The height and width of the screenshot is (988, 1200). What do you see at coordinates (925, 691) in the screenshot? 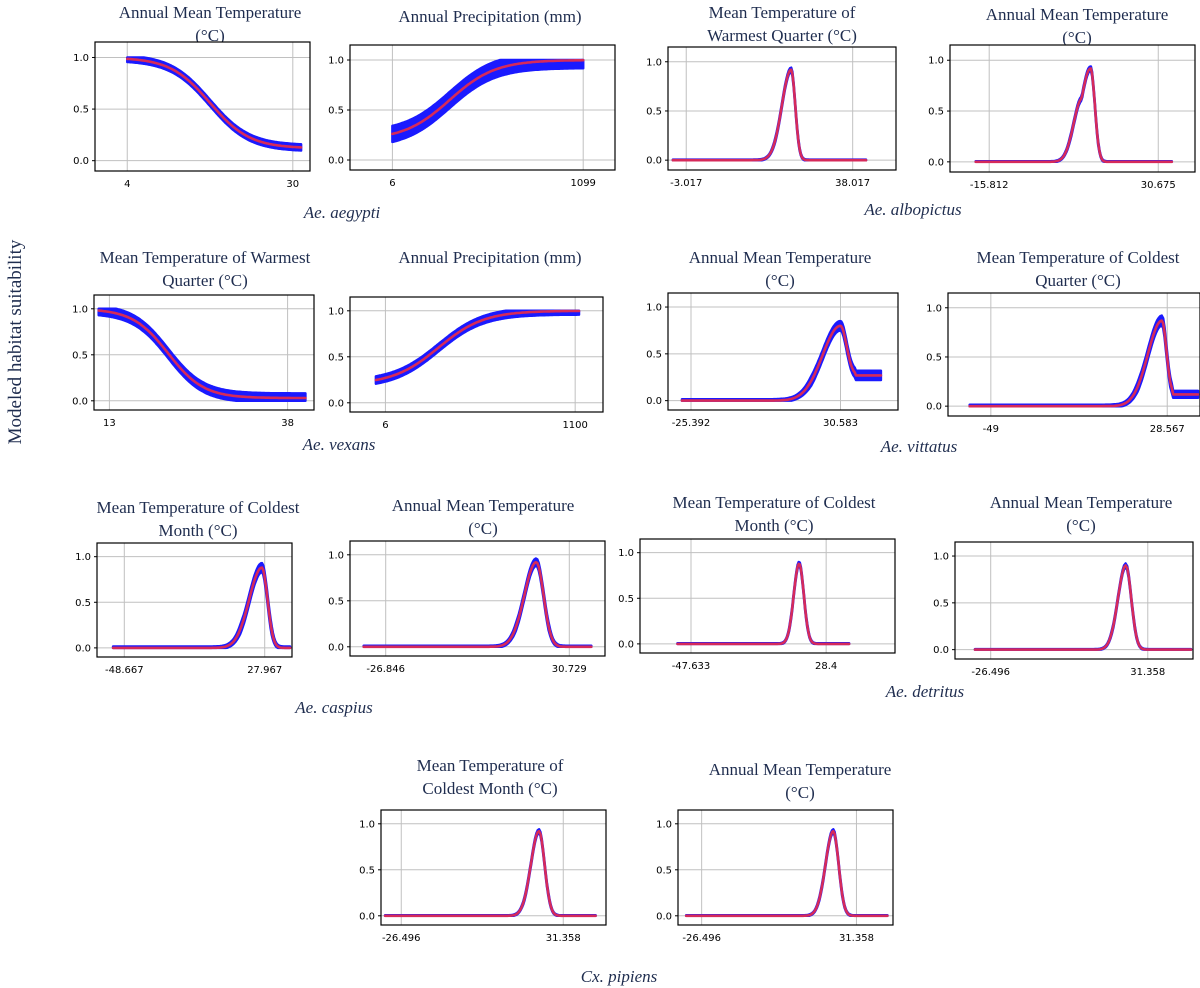
I see `species-label-ae-detritus: Ae. detritus` at bounding box center [925, 691].